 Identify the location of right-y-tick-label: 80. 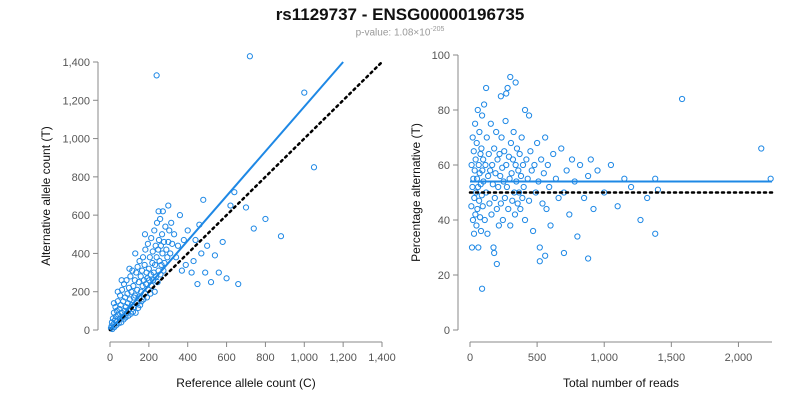
(444, 111).